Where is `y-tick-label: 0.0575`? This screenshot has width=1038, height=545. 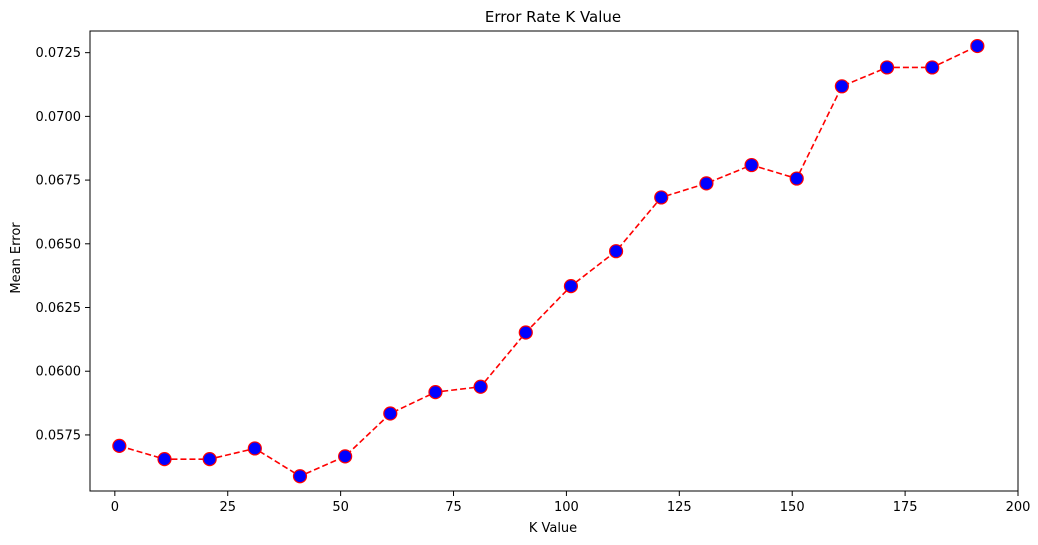
y-tick-label: 0.0575 is located at coordinates (59, 435).